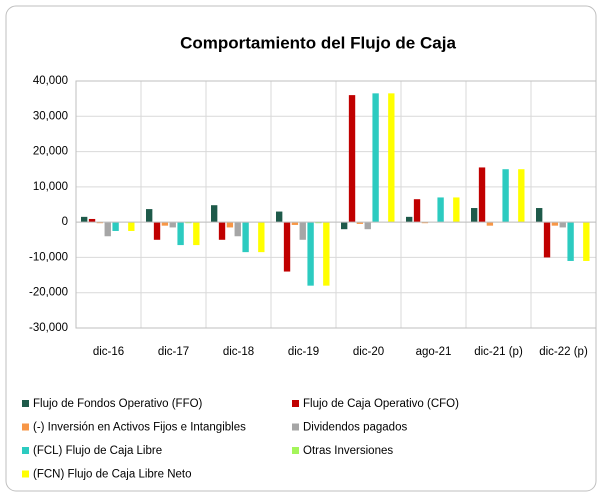 This screenshot has width=602, height=497. What do you see at coordinates (50, 152) in the screenshot?
I see `y-tick-label: 20,000` at bounding box center [50, 152].